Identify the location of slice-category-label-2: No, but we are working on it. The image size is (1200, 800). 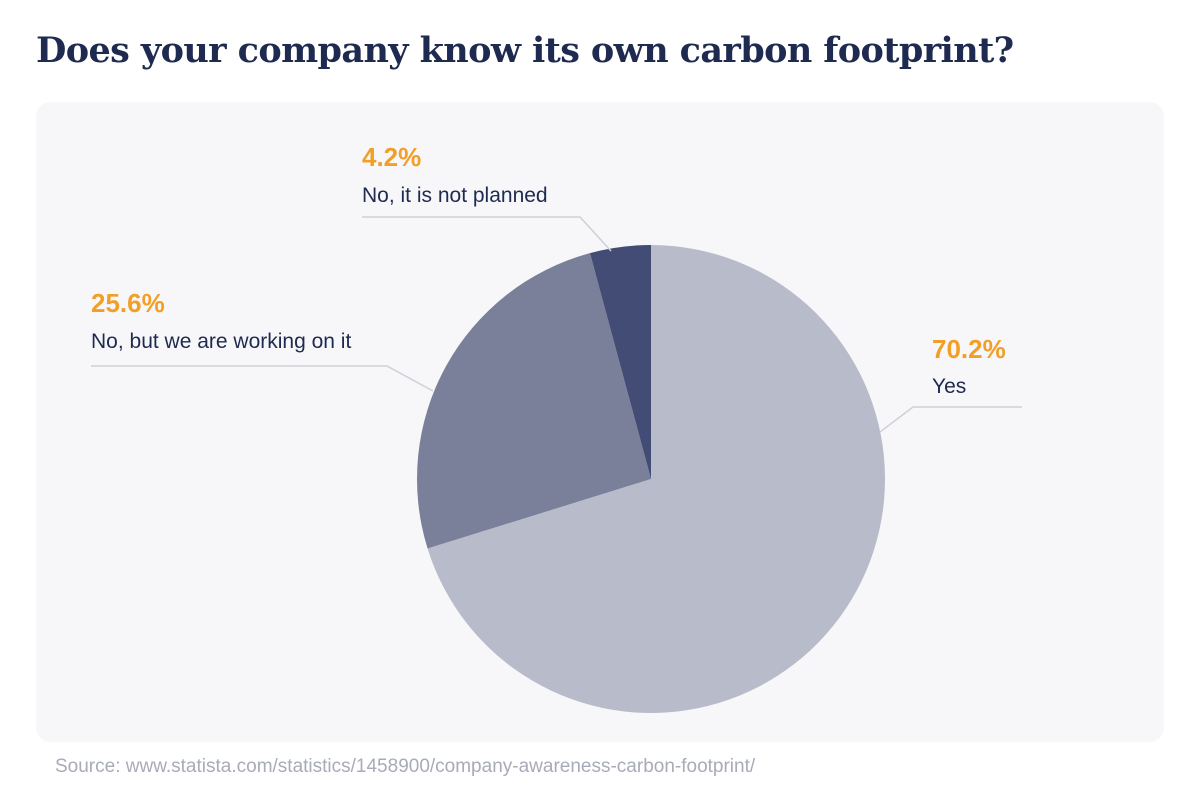
(221, 341).